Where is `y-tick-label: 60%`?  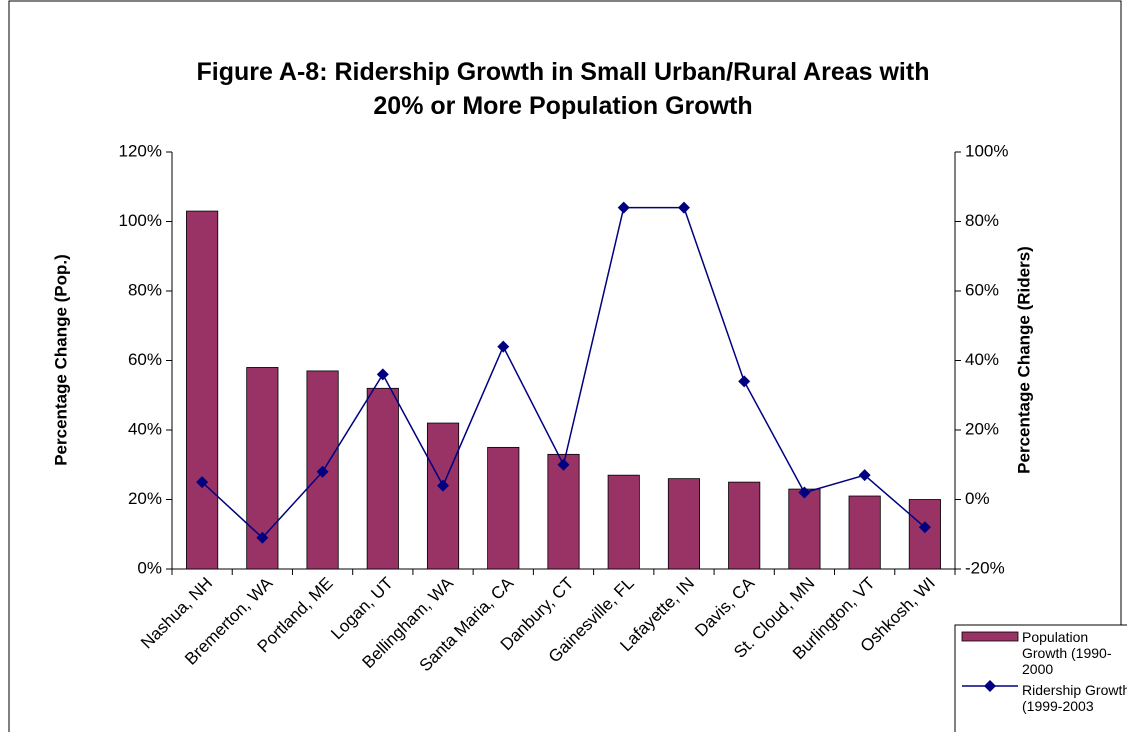 y-tick-label: 60% is located at coordinates (145, 359).